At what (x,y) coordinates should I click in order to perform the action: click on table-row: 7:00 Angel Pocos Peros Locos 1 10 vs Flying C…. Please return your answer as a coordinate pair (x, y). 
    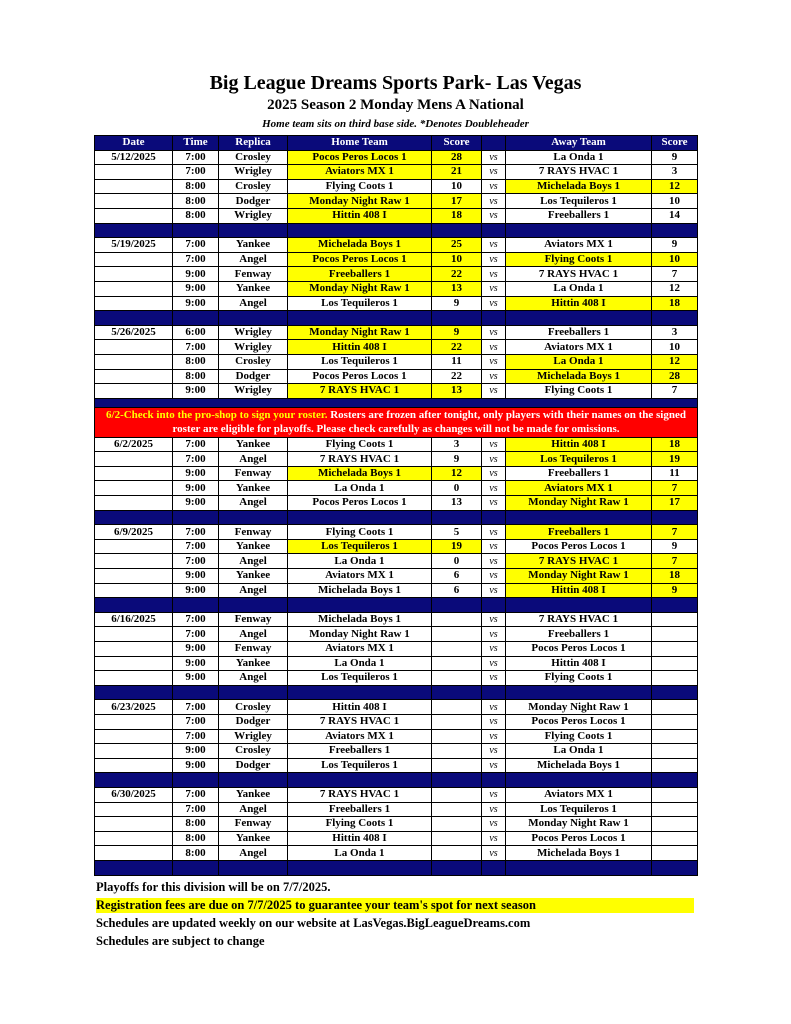
    Looking at the image, I should click on (396, 259).